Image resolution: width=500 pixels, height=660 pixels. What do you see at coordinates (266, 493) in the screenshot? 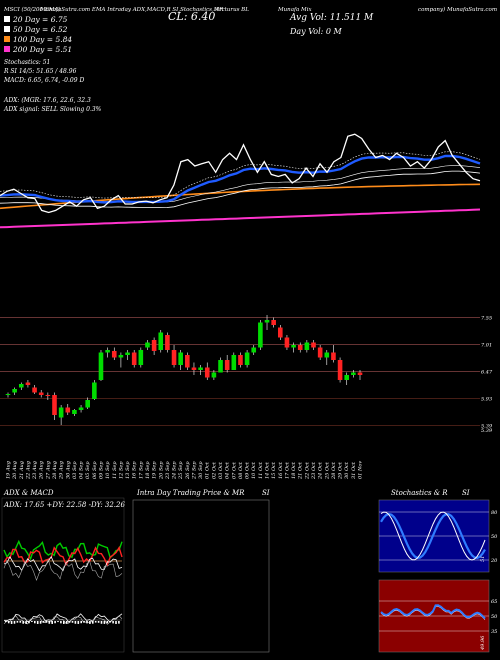
I see `intraday-si: SI` at bounding box center [266, 493].